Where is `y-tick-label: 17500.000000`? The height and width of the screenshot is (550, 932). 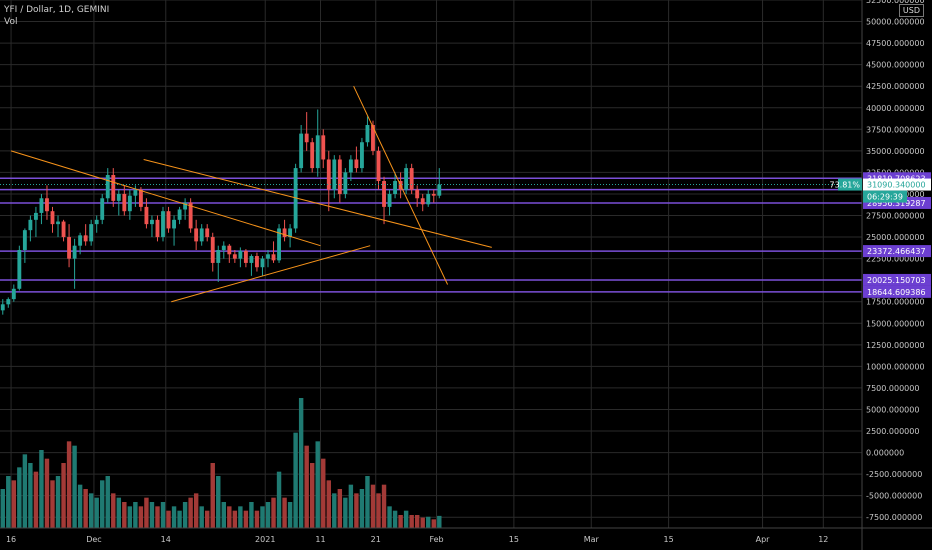
y-tick-label: 17500.000000 is located at coordinates (895, 302).